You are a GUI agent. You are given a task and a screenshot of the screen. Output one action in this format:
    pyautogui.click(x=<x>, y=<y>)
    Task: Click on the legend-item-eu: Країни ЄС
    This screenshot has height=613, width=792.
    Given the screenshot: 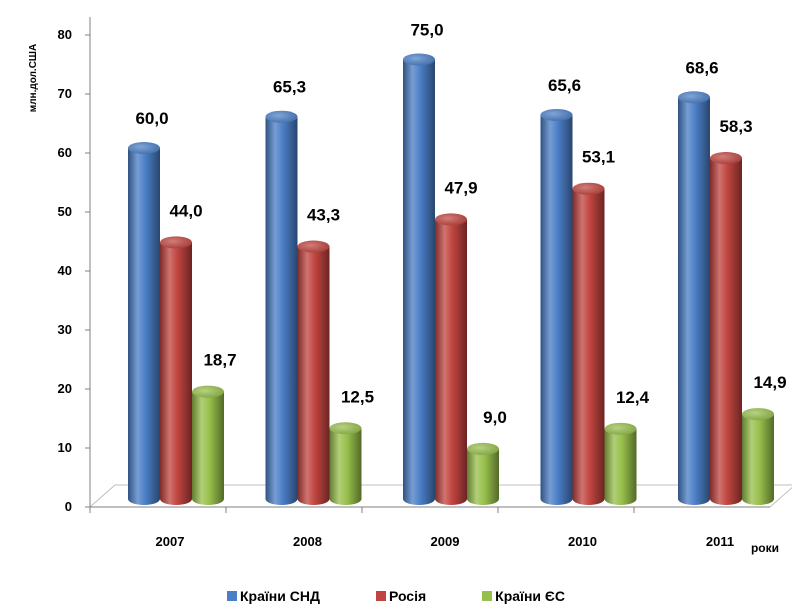 What is the action you would take?
    pyautogui.click(x=523, y=596)
    